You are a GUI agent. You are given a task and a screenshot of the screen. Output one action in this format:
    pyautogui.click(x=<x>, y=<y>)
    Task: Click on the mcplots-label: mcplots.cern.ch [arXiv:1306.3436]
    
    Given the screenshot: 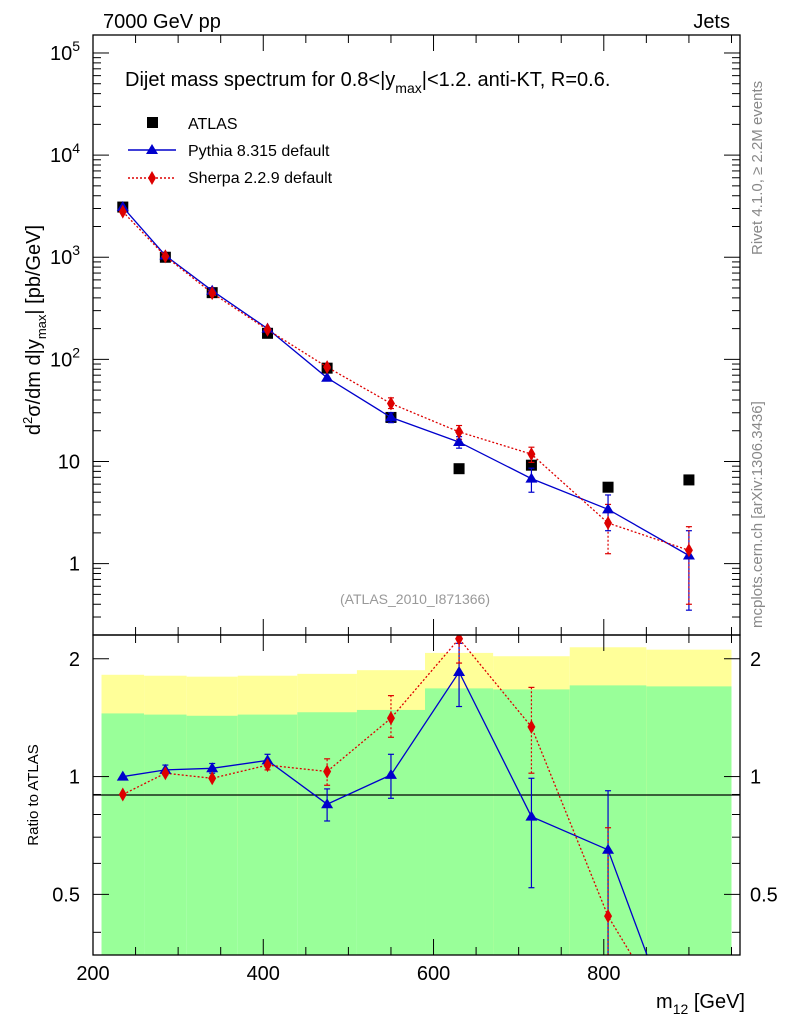 What is the action you would take?
    pyautogui.click(x=757, y=514)
    